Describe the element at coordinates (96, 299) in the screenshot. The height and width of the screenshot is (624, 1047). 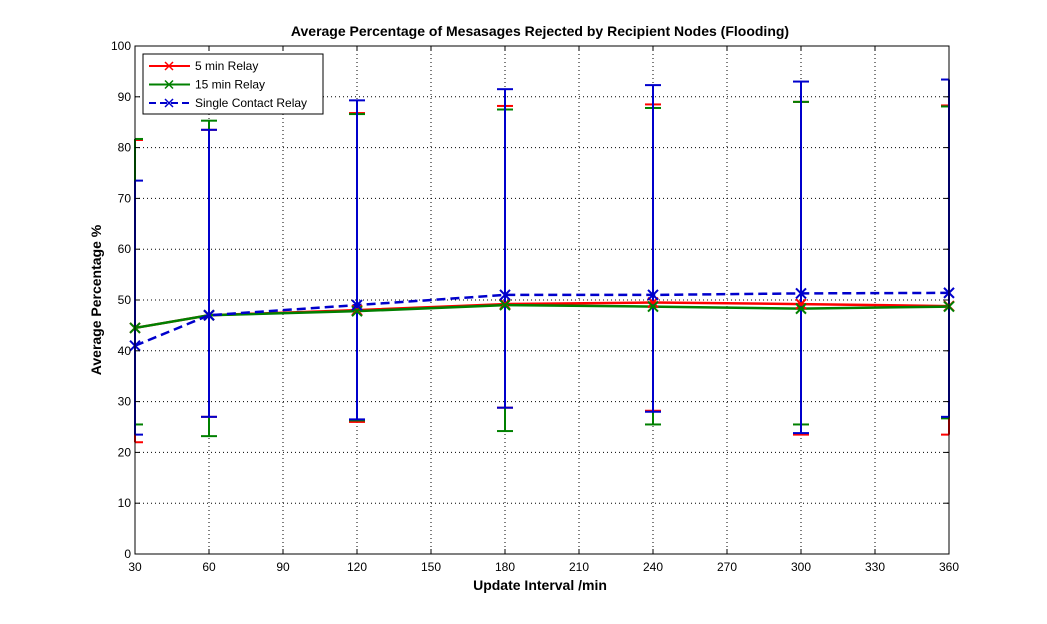
I see `y-axis-label: Average Percentage %` at that location.